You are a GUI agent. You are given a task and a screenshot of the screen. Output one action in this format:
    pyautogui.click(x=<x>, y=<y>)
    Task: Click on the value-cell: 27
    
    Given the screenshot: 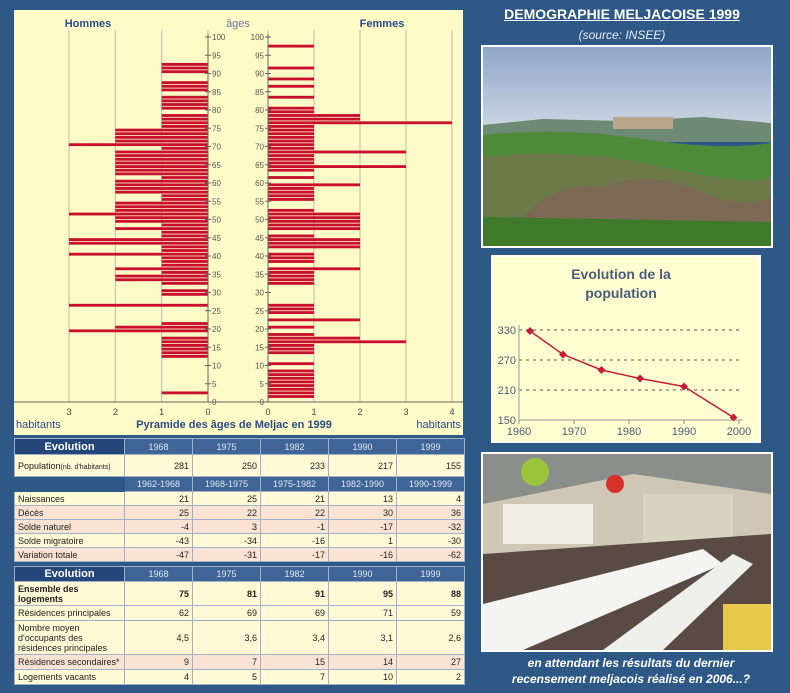 What is the action you would take?
    pyautogui.click(x=430, y=662)
    